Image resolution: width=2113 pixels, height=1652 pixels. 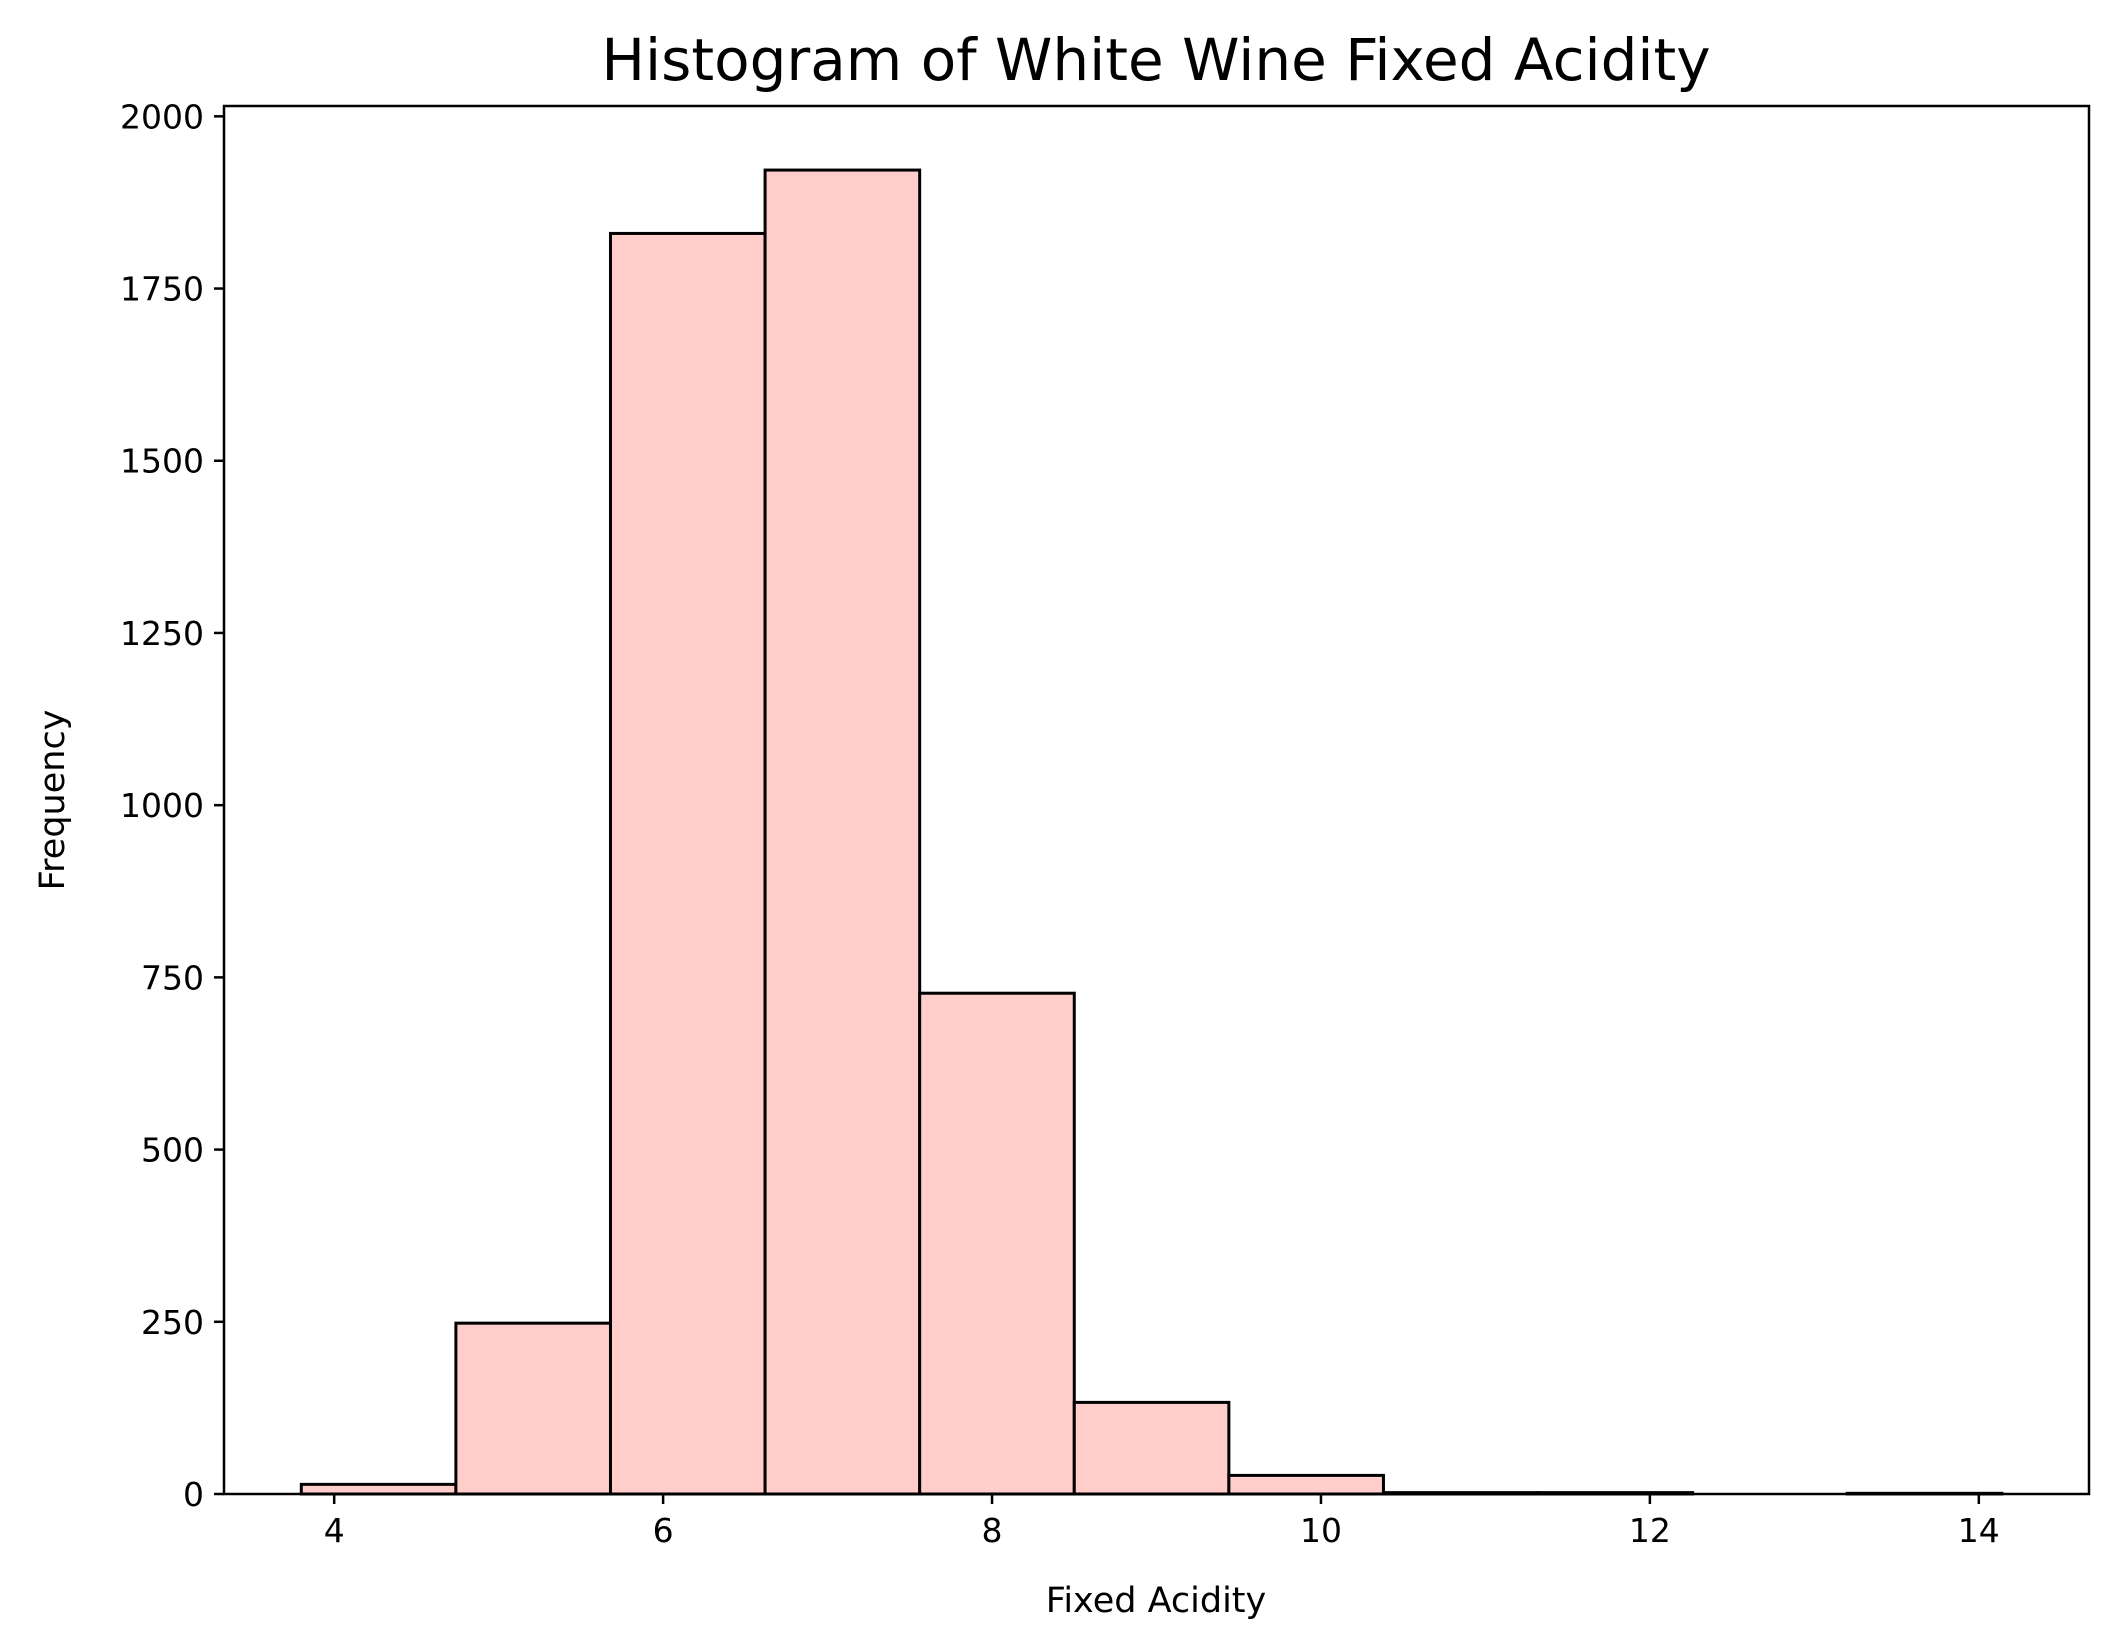 What do you see at coordinates (162, 116) in the screenshot?
I see `y-tick-label: 2000` at bounding box center [162, 116].